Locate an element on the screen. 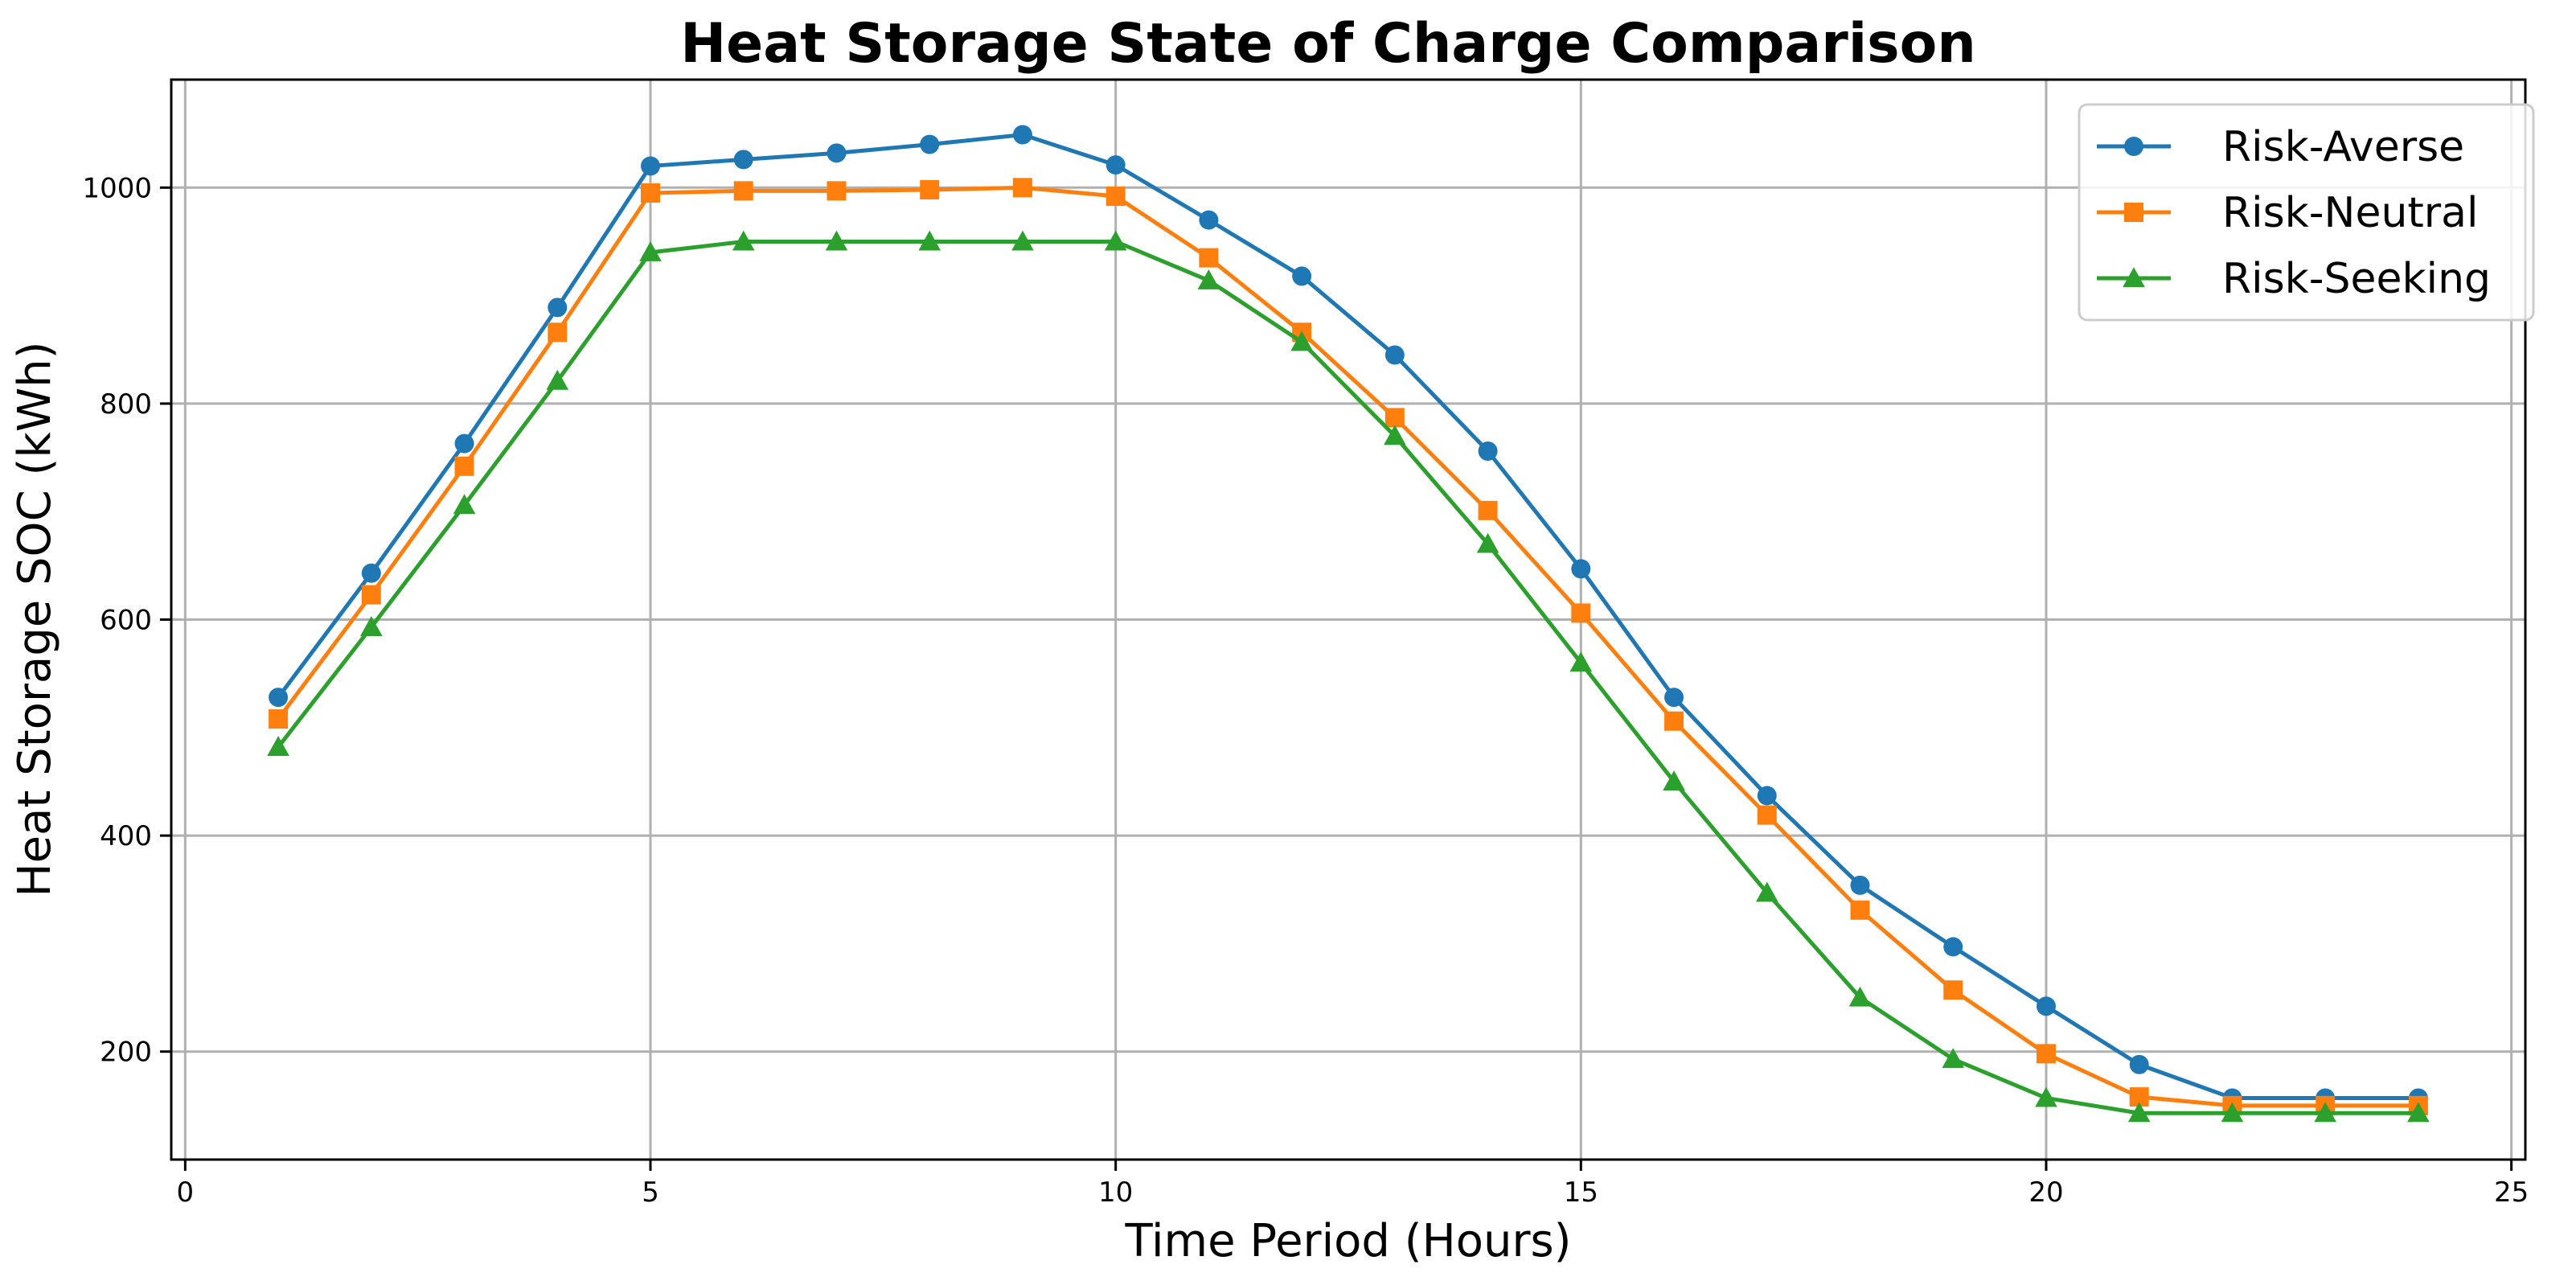  x-tick-label: 5 is located at coordinates (650, 1192).